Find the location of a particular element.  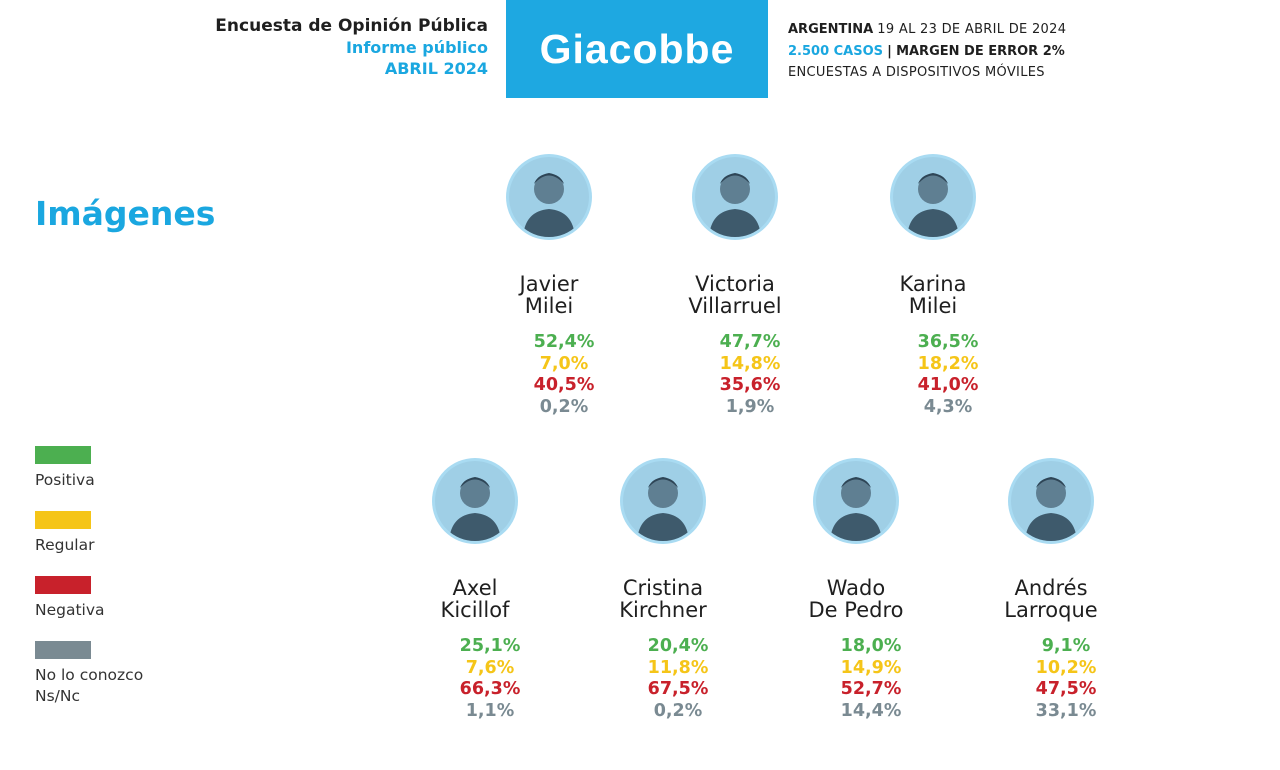

survey-title: Encuesta de Opinión Pública is located at coordinates (351, 26).